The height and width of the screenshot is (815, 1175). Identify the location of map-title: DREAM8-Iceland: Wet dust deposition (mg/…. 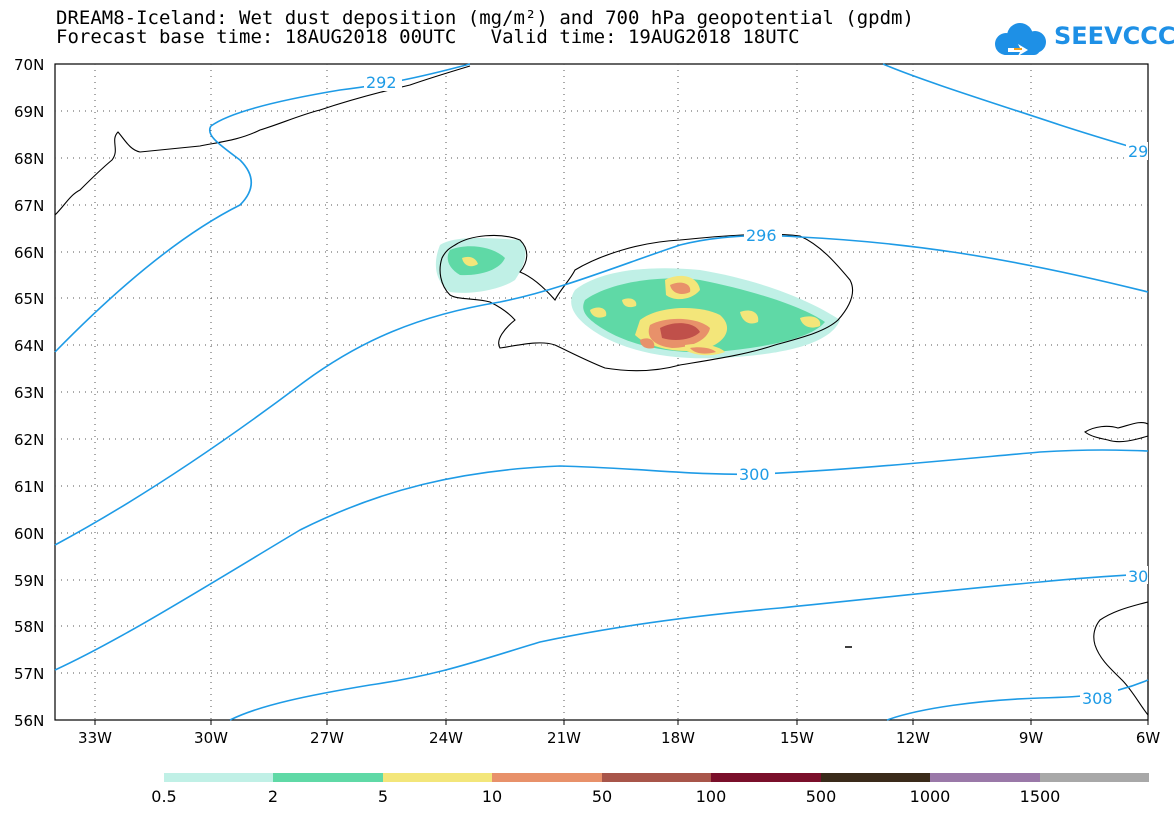
(485, 18).